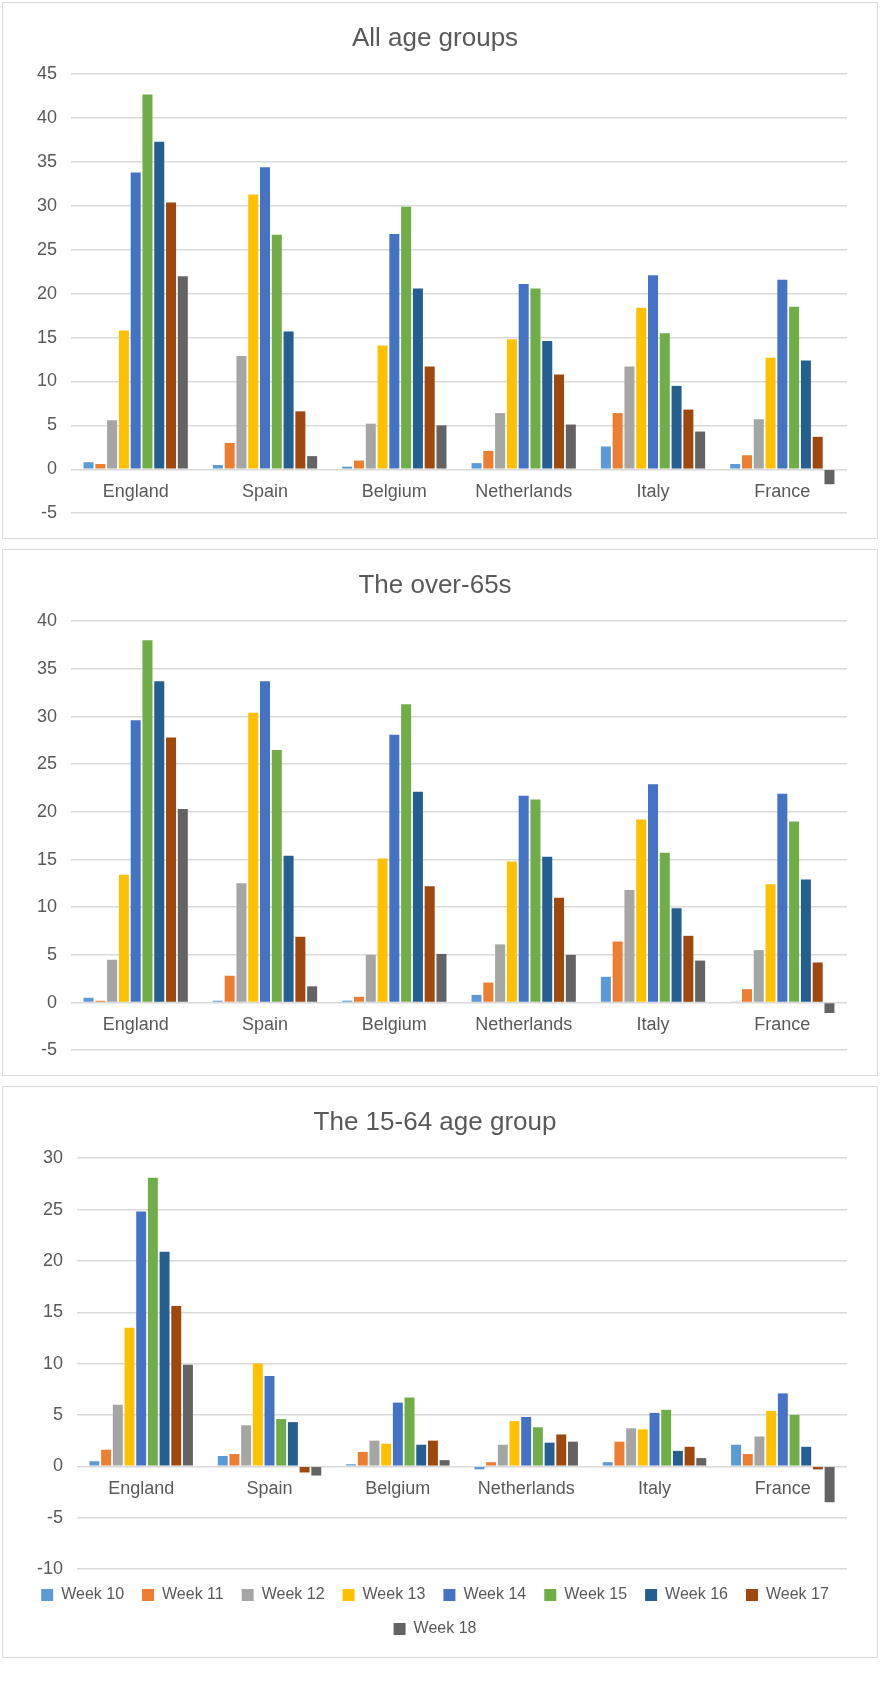  What do you see at coordinates (495, 1594) in the screenshot?
I see `legend-label: Week 14` at bounding box center [495, 1594].